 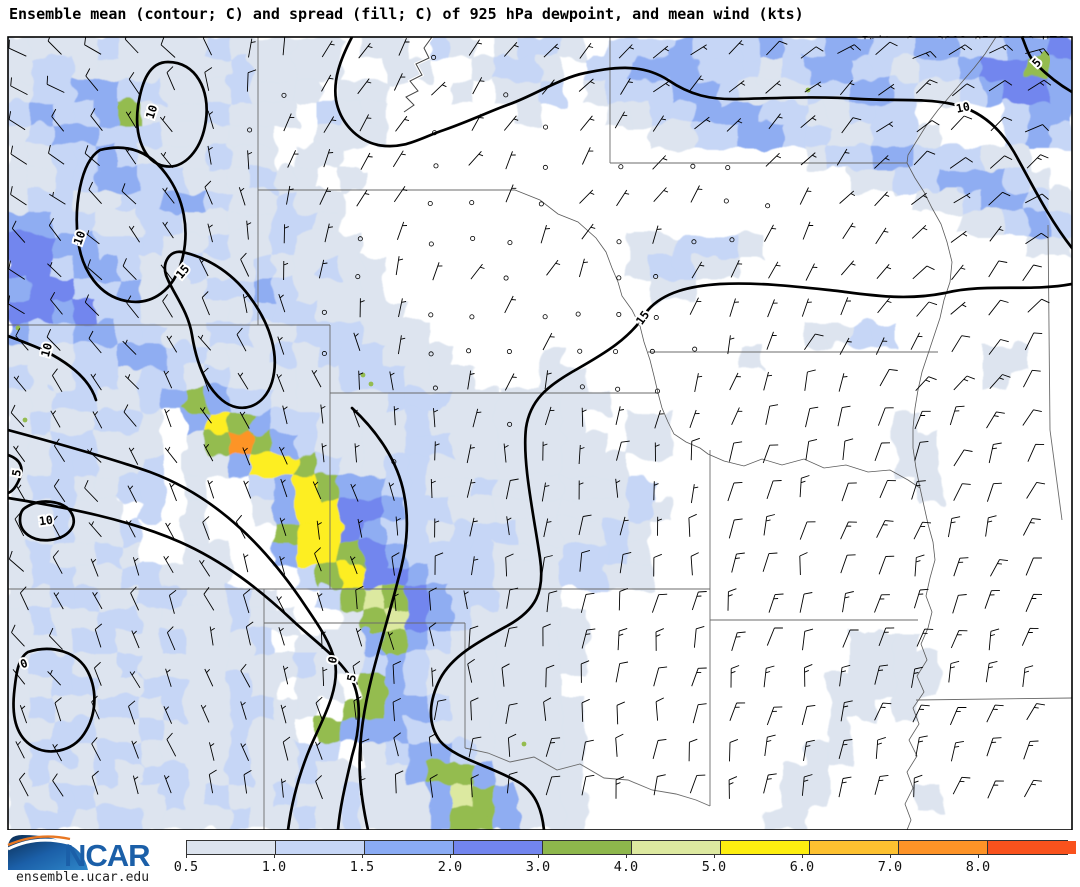 I want to click on ncar-logo-text: NCAR, so click(x=107, y=855).